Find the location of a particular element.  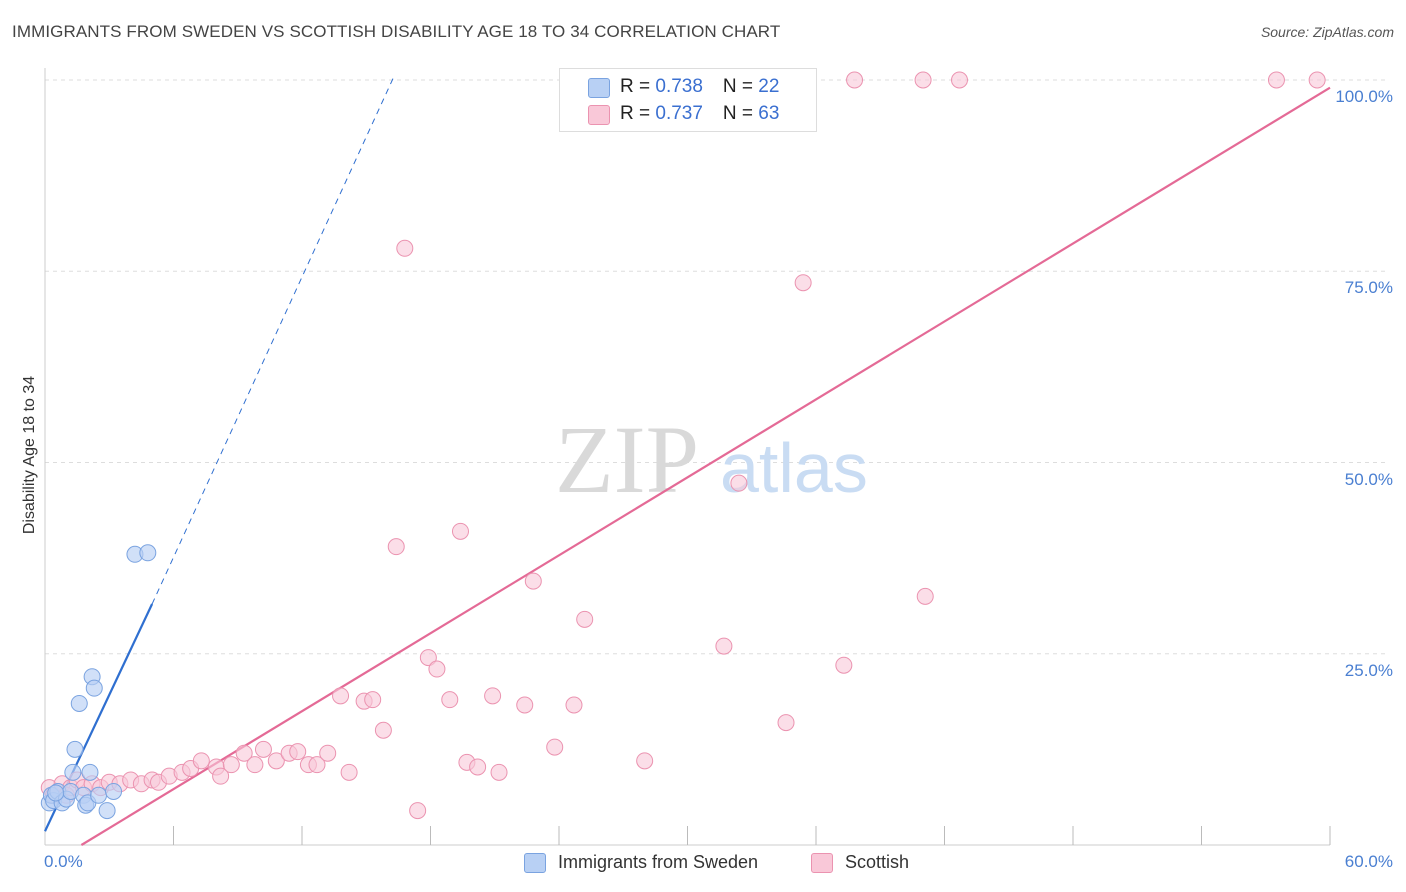

scottish-n-label: N = is located at coordinates (740, 113).